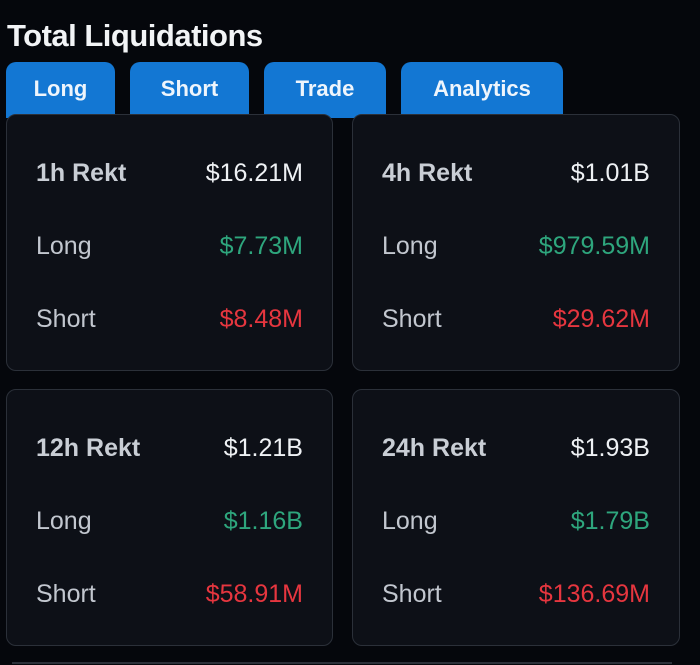 This screenshot has height=665, width=700. Describe the element at coordinates (516, 594) in the screenshot. I see `short-row: Short $136.69M` at that location.